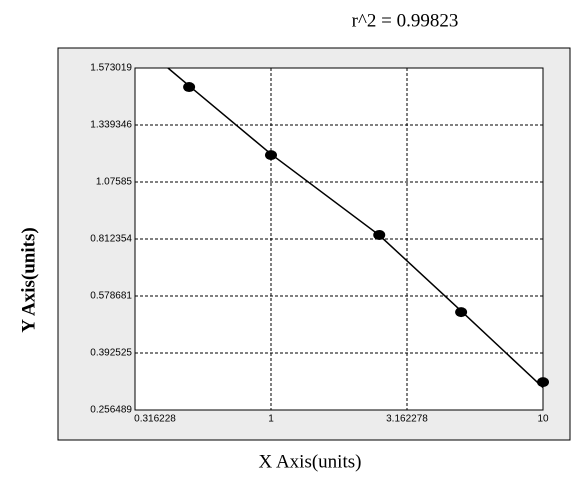 The width and height of the screenshot is (581, 485). I want to click on y-tick-label: 1.573019, so click(111, 68).